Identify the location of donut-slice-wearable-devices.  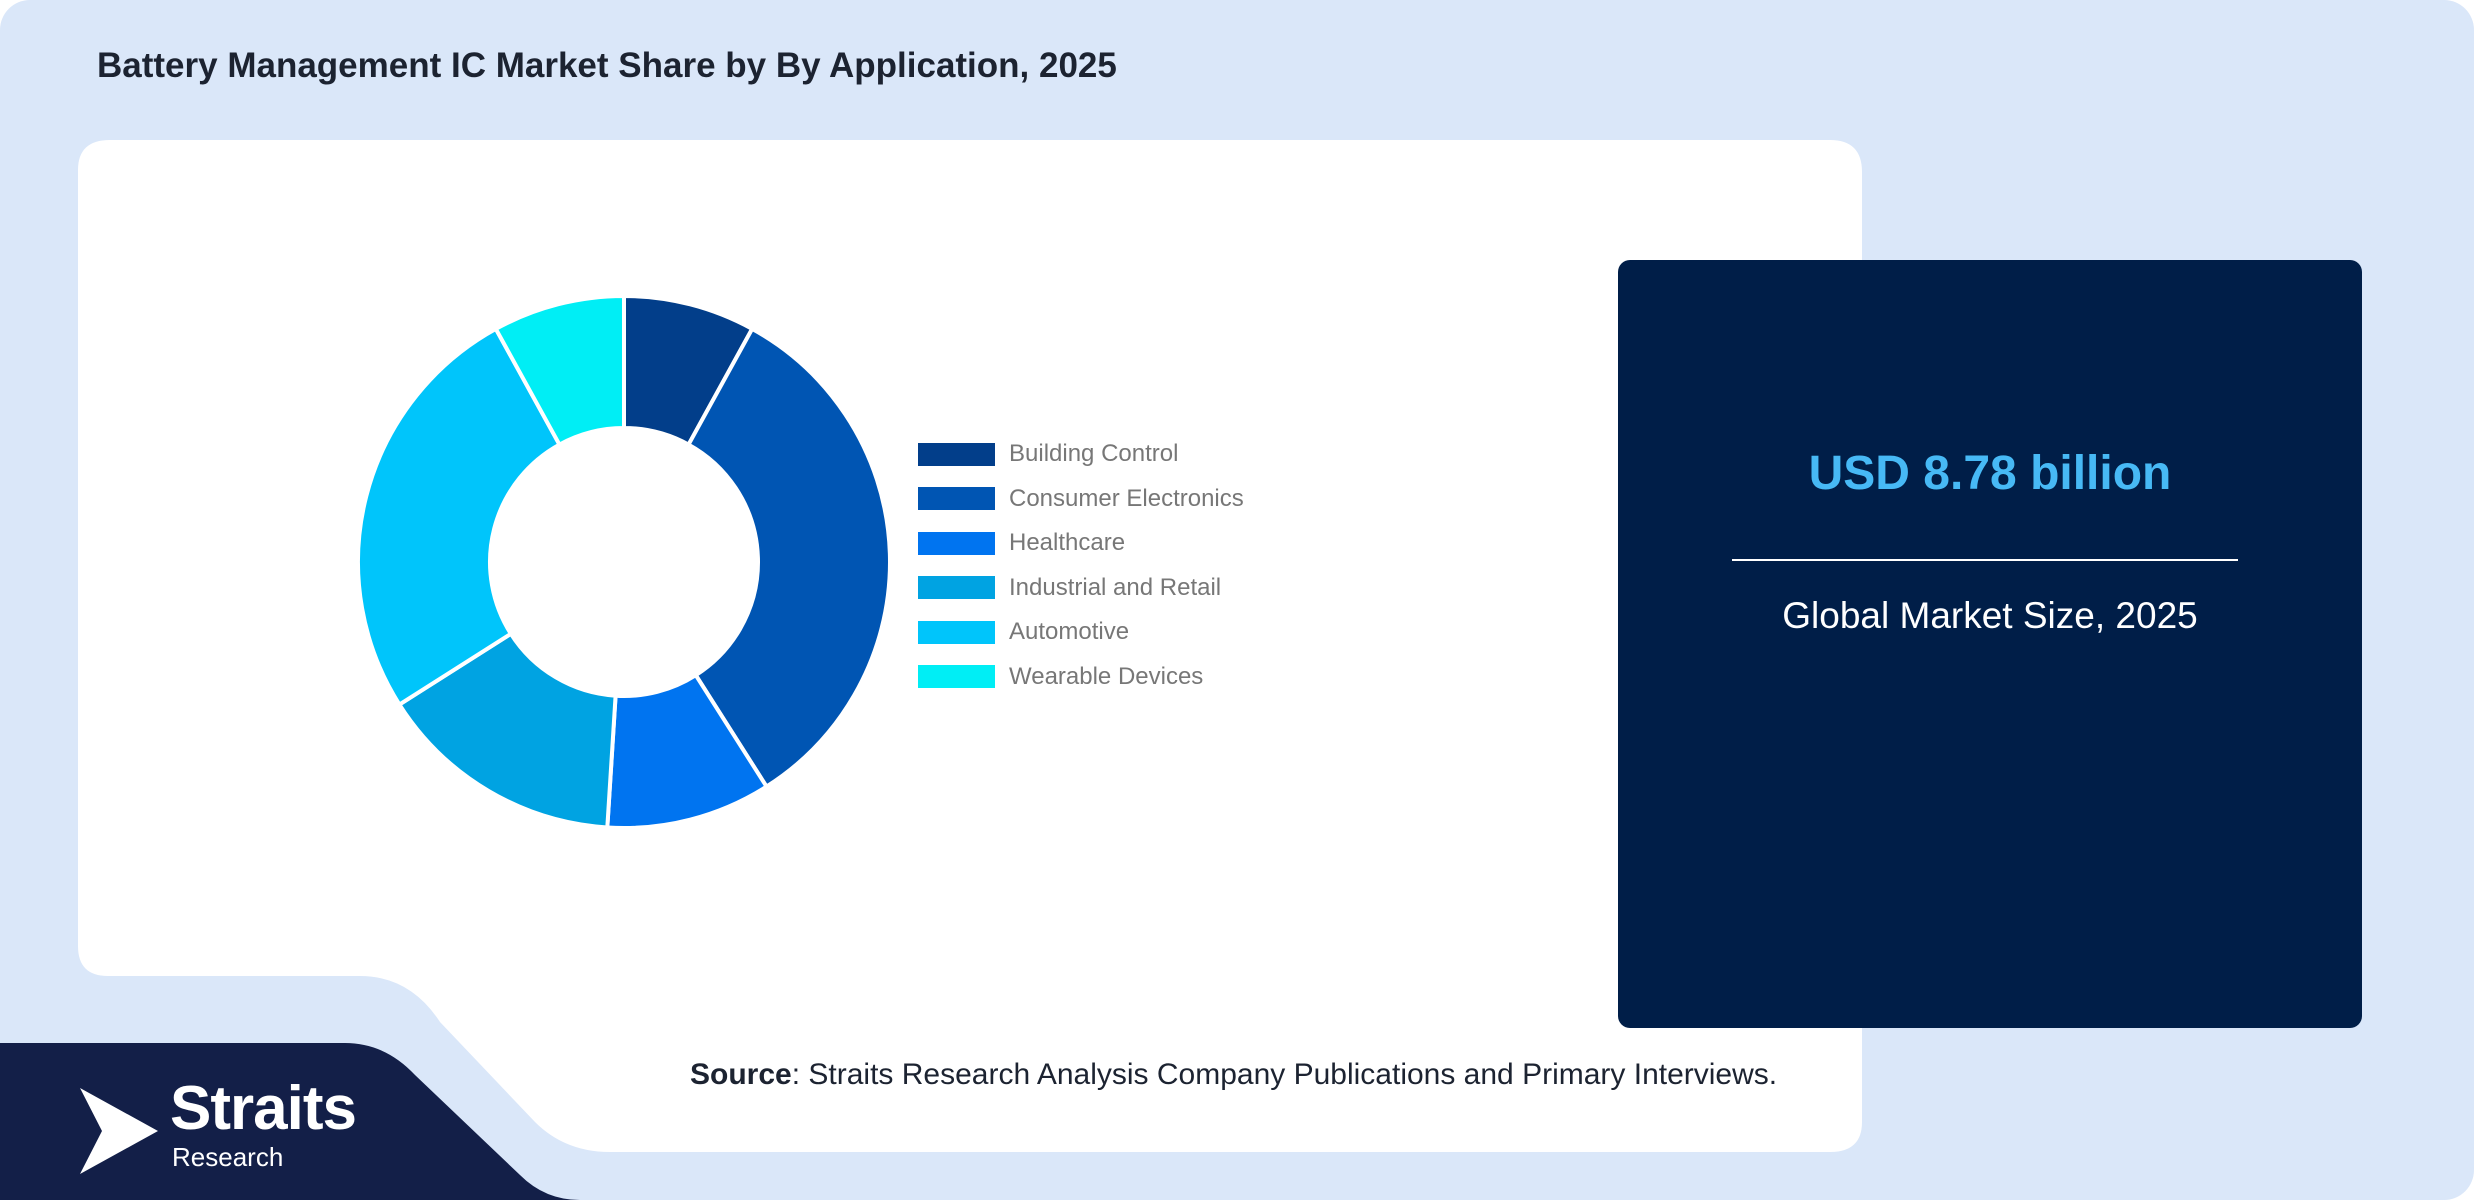
(559, 370).